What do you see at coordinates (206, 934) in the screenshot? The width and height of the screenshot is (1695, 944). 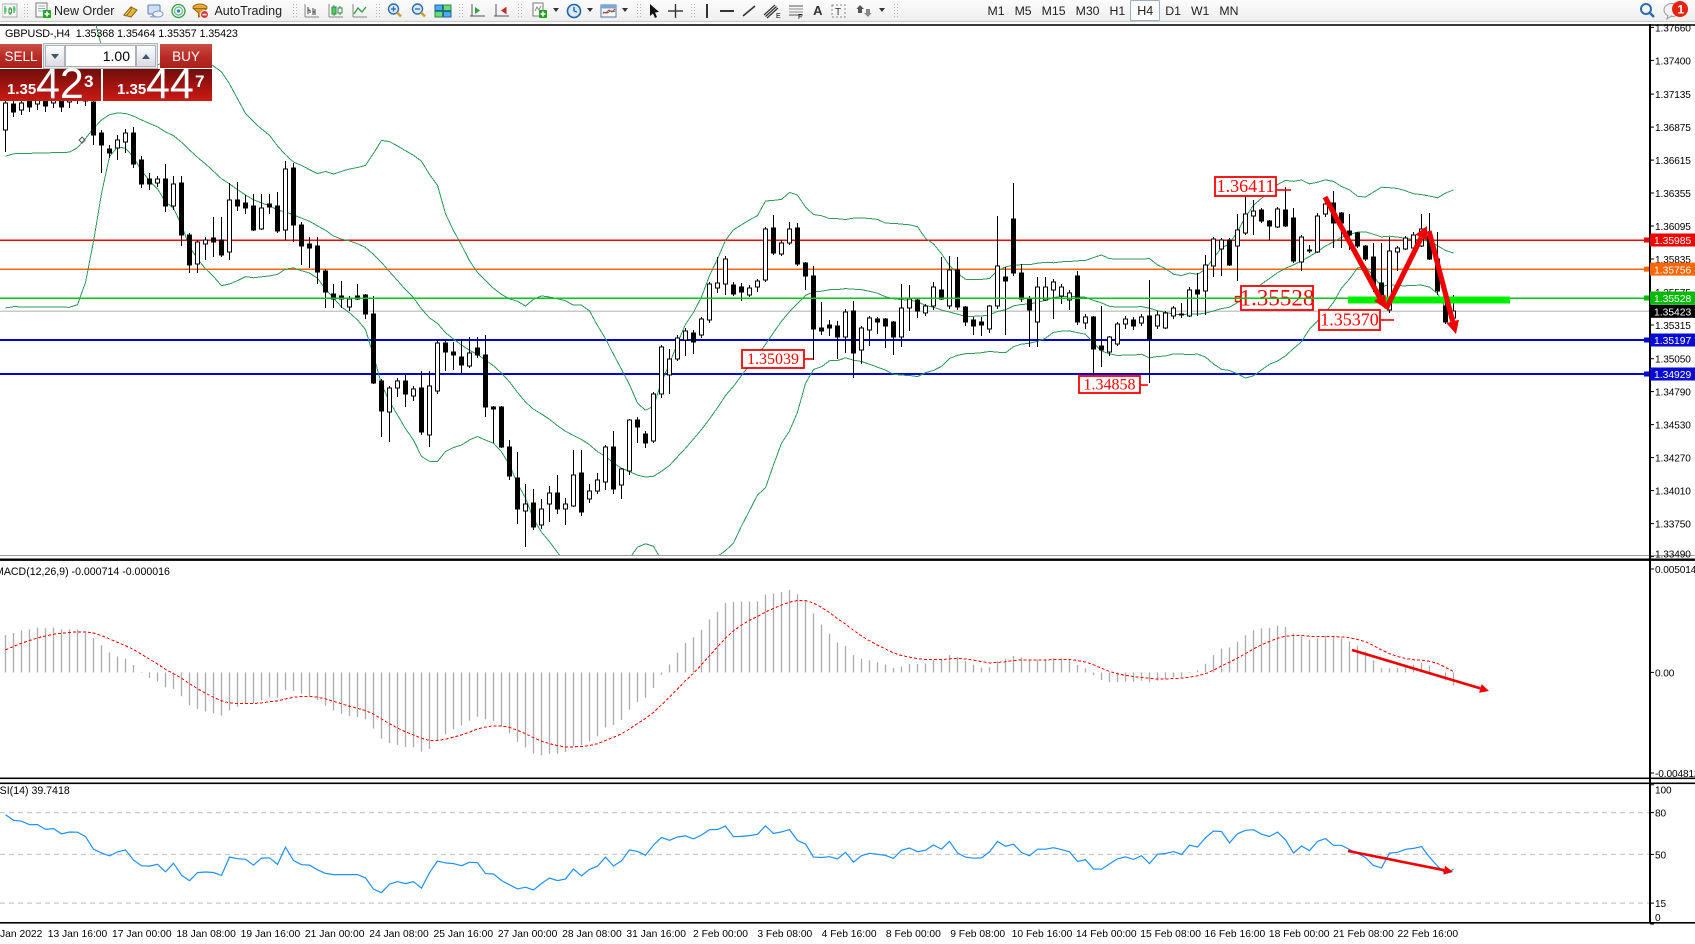 I see `svg-text: 18 Jan 08:00` at bounding box center [206, 934].